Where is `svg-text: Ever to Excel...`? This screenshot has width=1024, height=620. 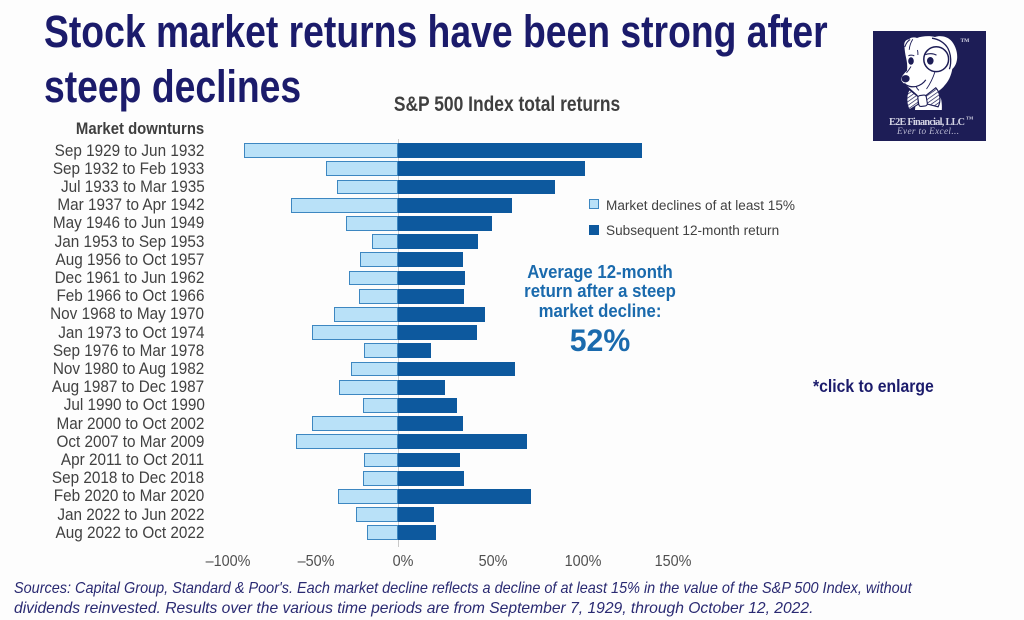 svg-text: Ever to Excel... is located at coordinates (927, 131).